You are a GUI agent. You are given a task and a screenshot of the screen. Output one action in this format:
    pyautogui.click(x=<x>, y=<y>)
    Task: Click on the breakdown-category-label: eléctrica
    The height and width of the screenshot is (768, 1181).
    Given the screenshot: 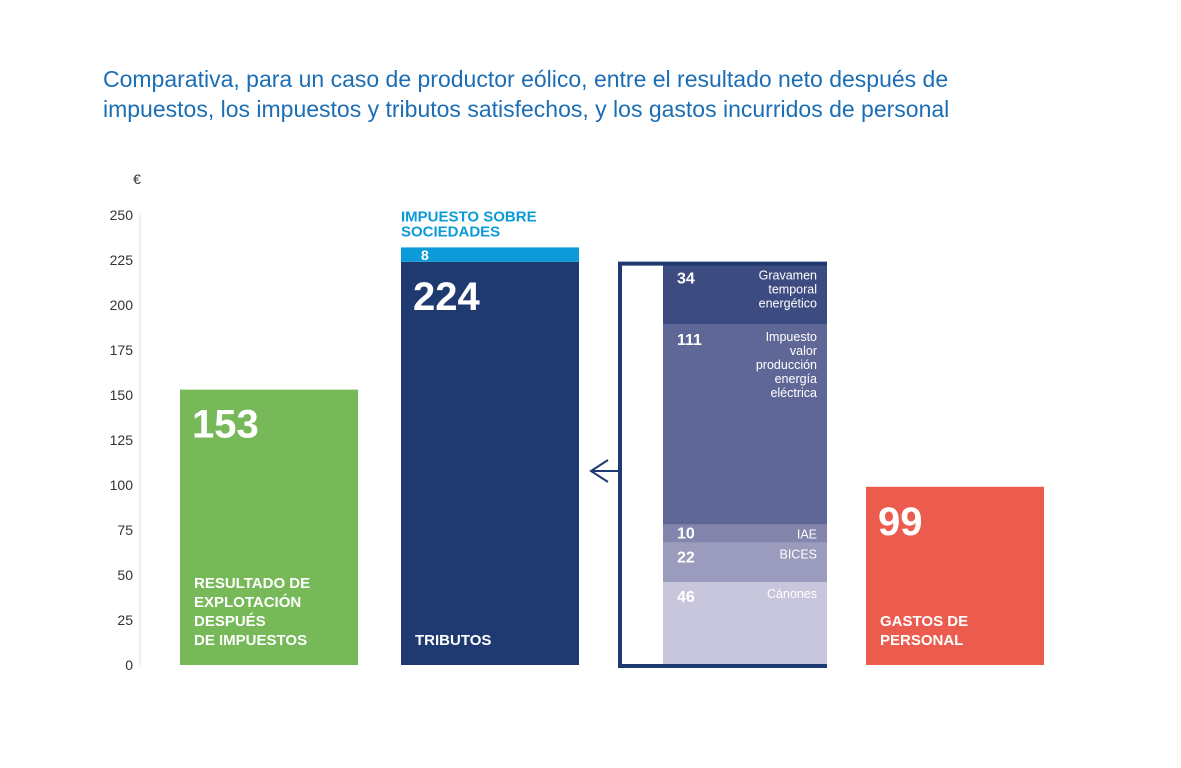 What is the action you would take?
    pyautogui.click(x=793, y=393)
    